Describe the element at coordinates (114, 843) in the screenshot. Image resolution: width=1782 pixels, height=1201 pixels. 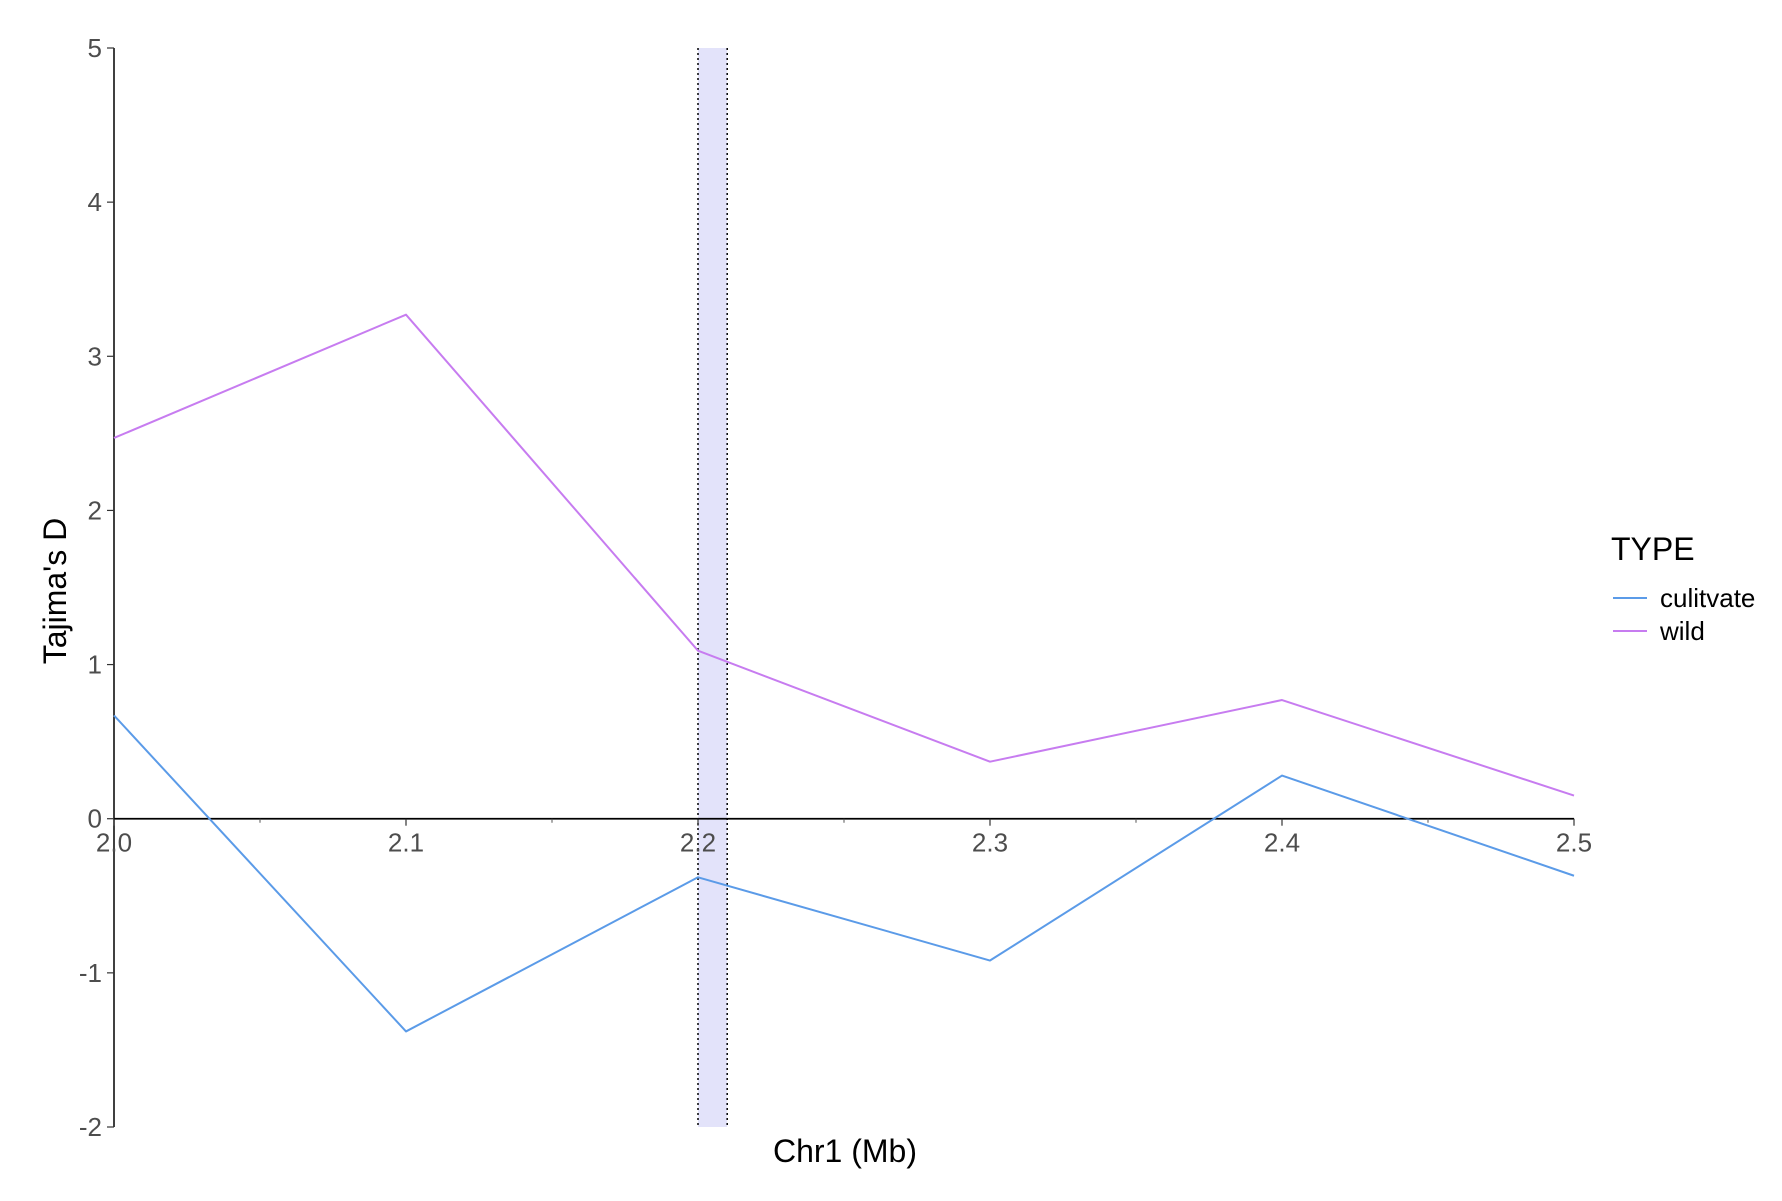
I see `x-tick-label: 2.0` at that location.